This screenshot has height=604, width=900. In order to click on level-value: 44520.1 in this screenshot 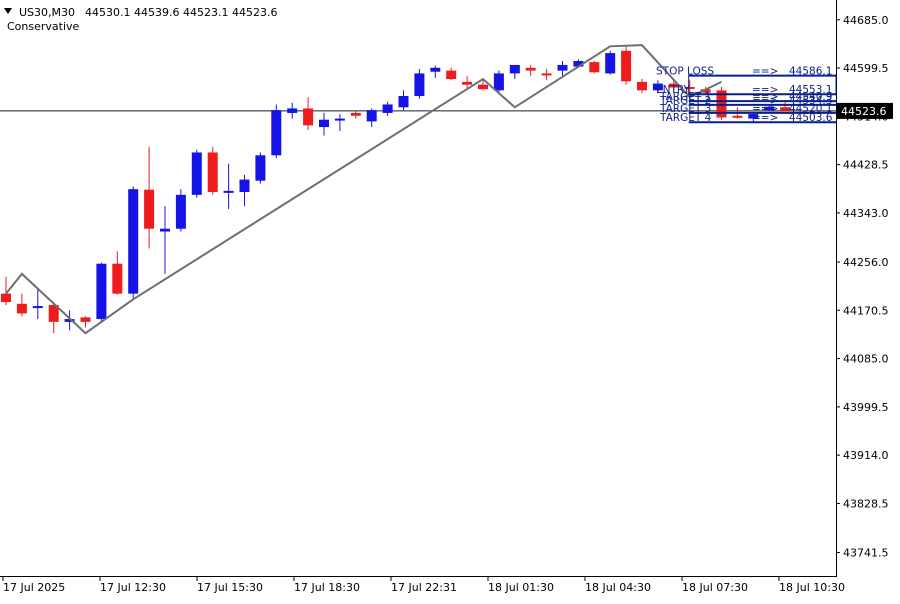, I will do `click(810, 109)`.